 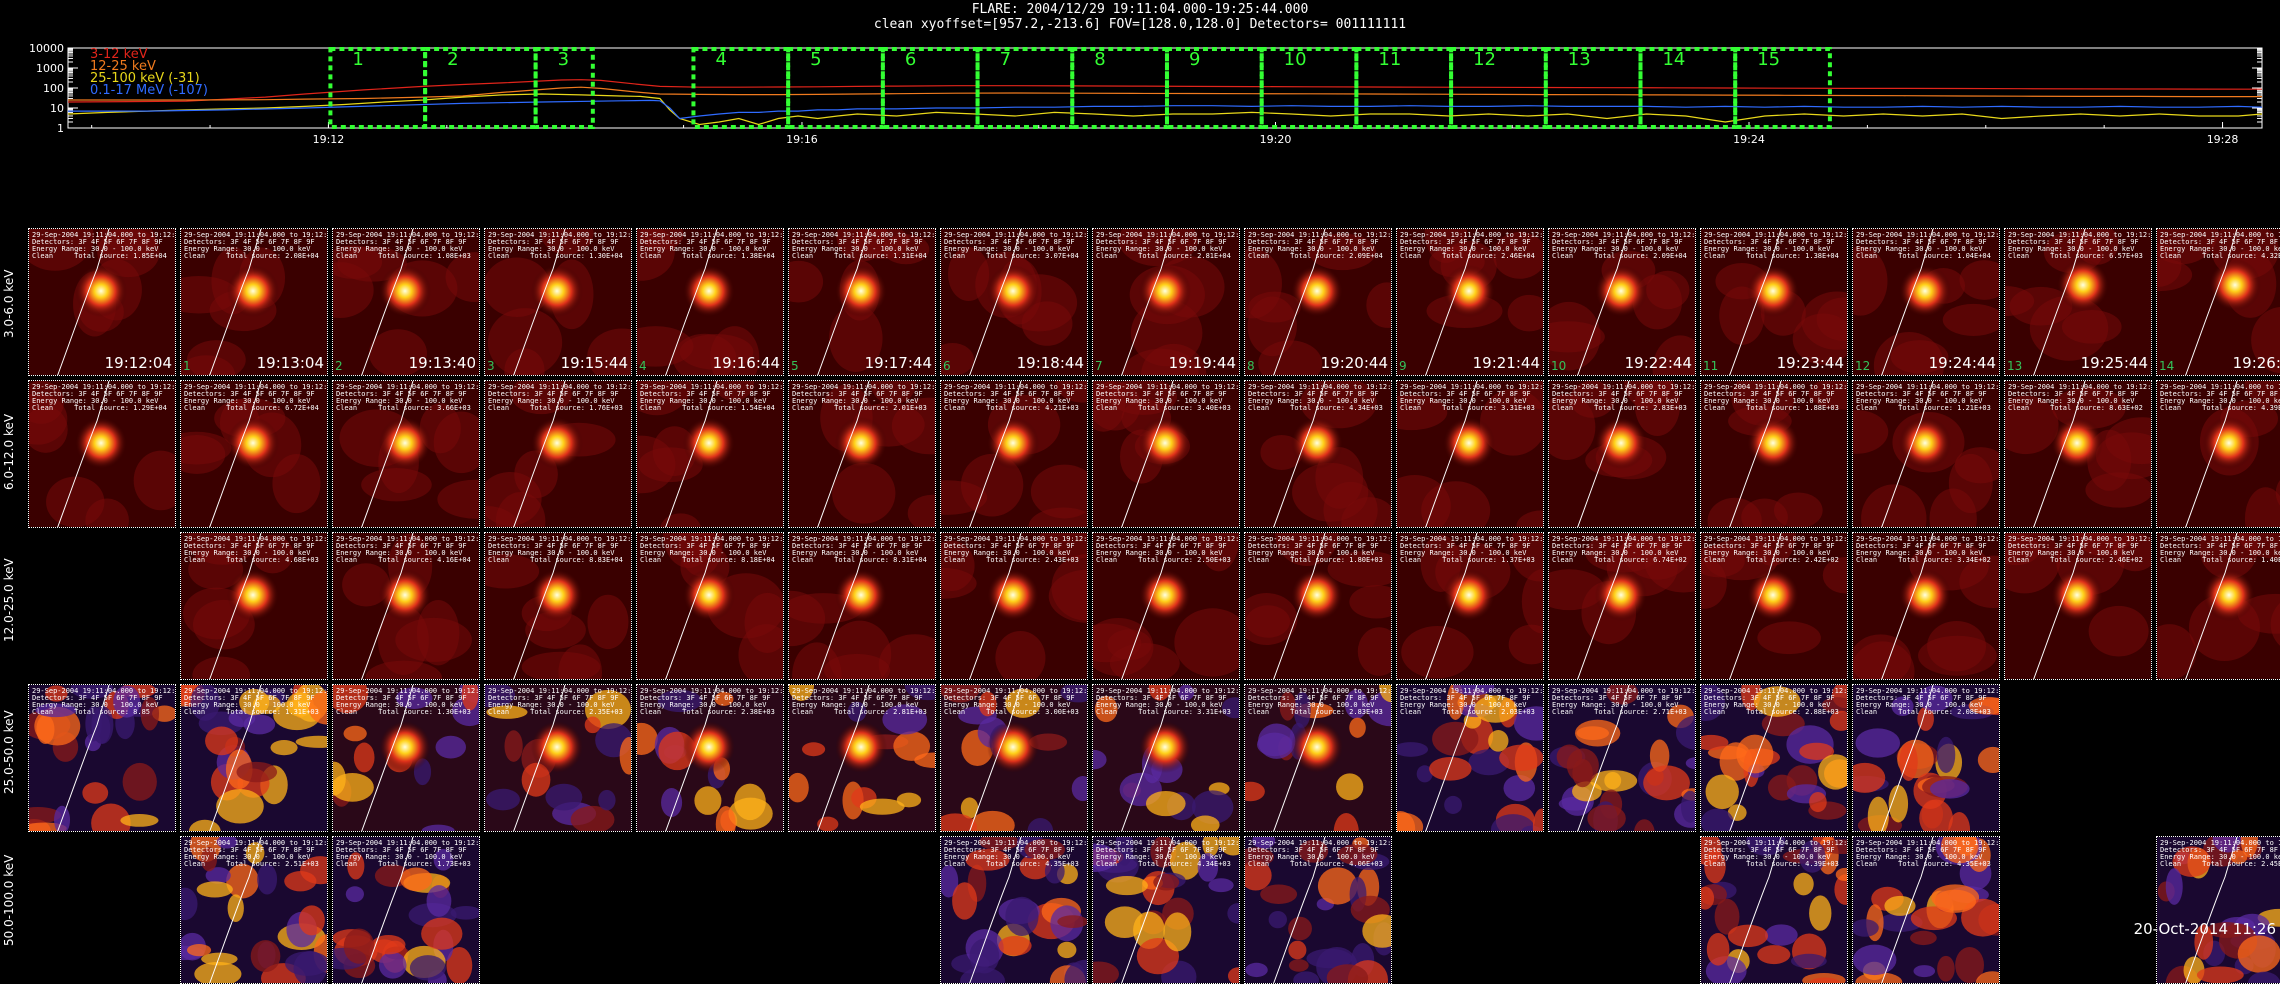 I want to click on row-label-text: 3.0-6.0 keV, so click(x=9, y=303).